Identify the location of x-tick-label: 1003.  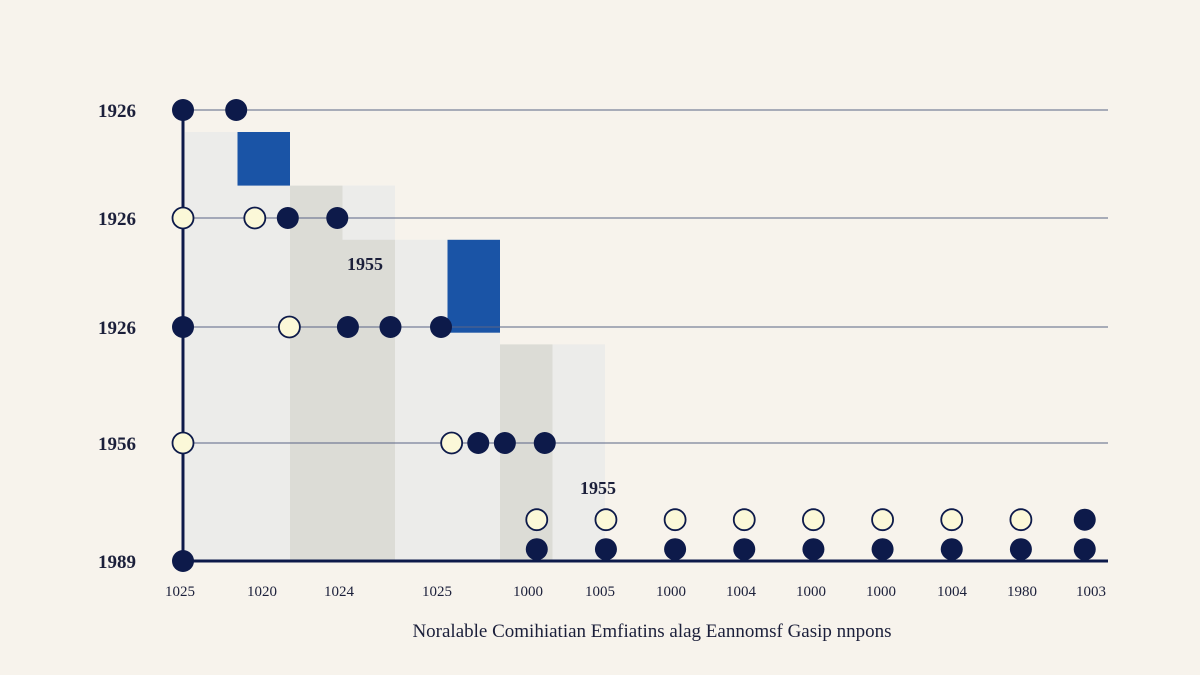
(1091, 592).